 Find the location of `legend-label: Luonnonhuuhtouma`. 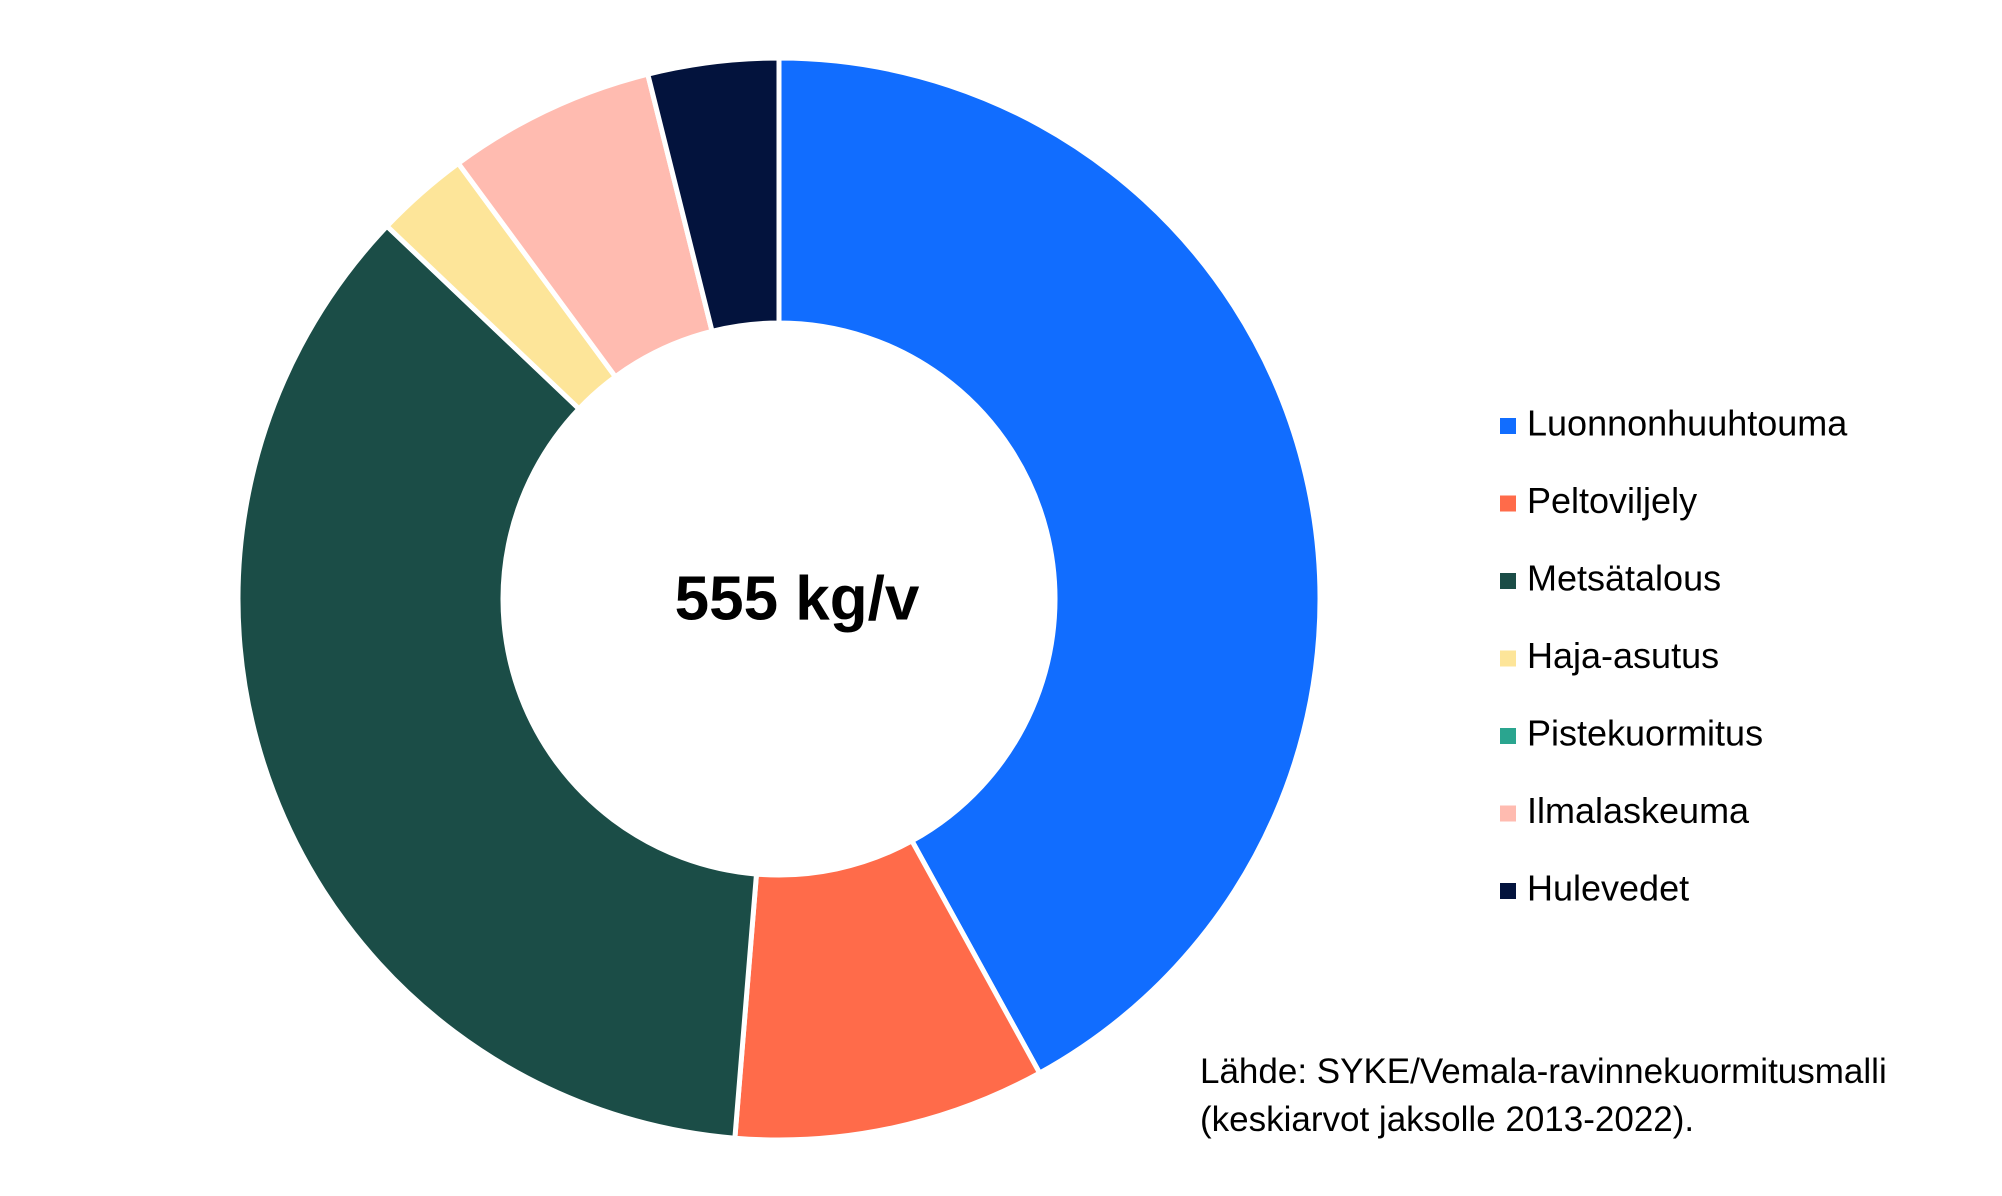

legend-label: Luonnonhuuhtouma is located at coordinates (1687, 423).